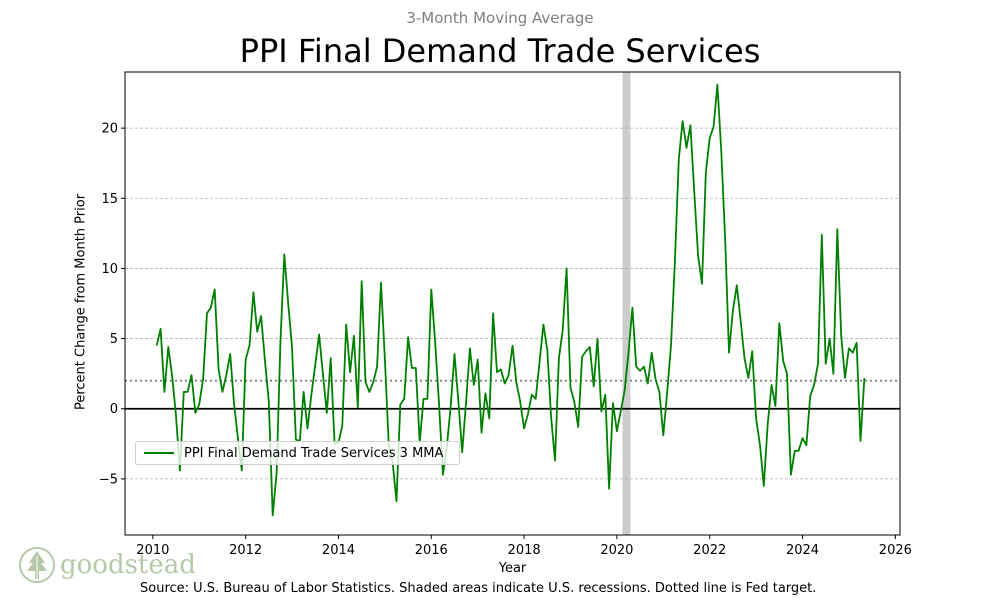 This screenshot has height=600, width=1000. I want to click on reference-lines, so click(512, 394).